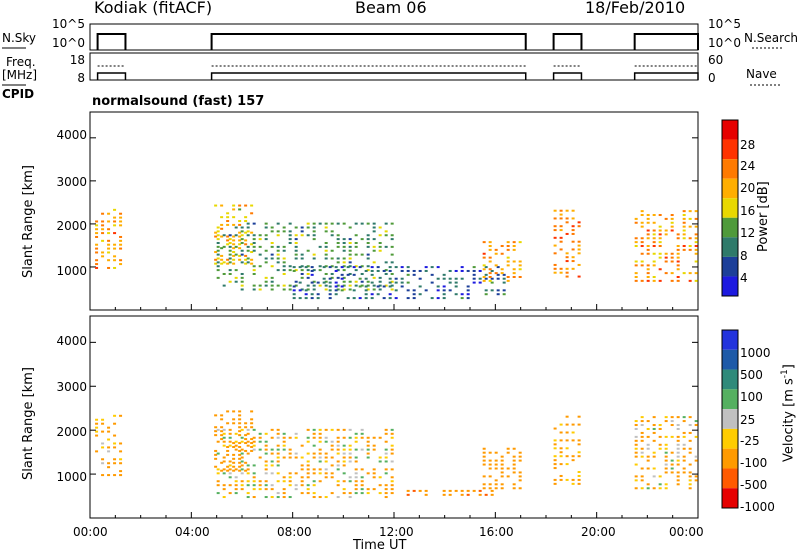 This screenshot has height=554, width=800. What do you see at coordinates (294, 532) in the screenshot?
I see `time-tick: 08:00` at bounding box center [294, 532].